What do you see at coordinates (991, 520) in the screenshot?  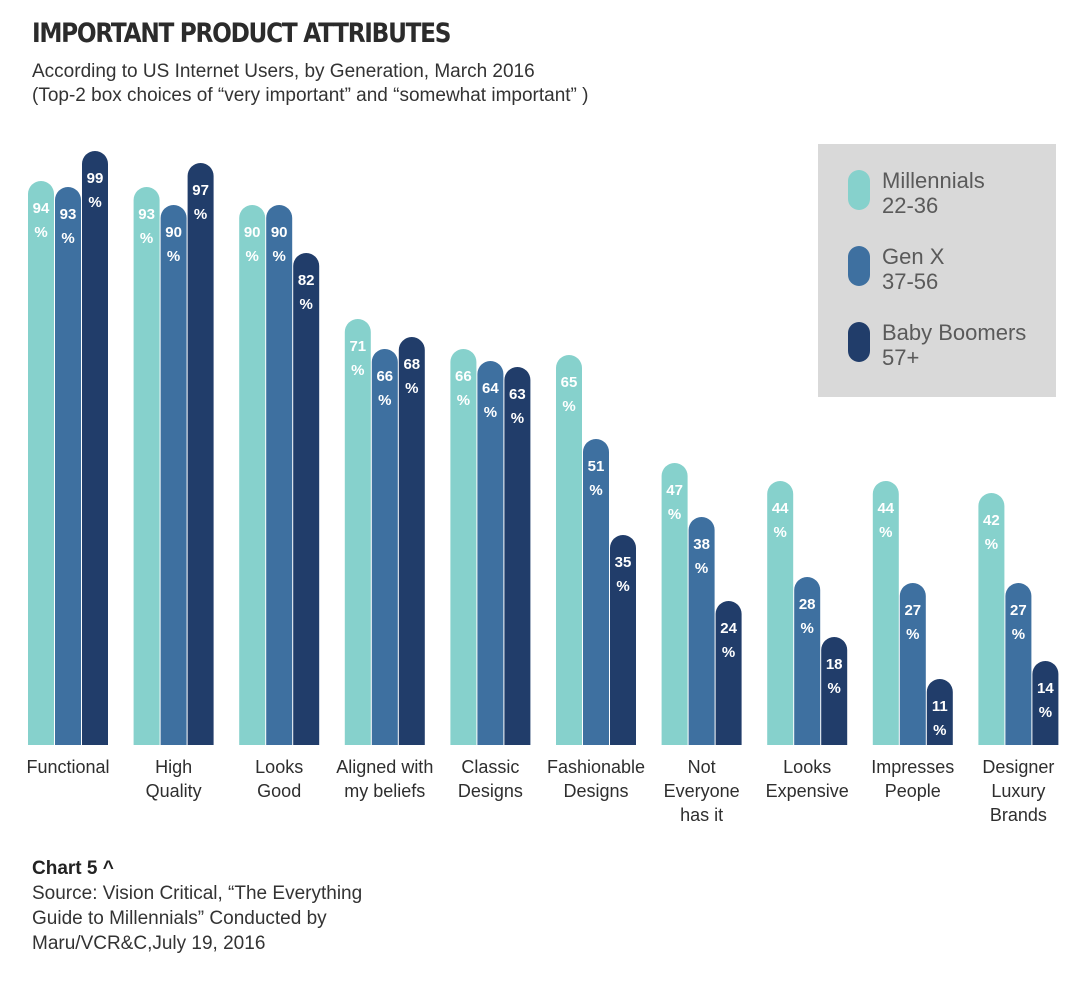 I see `value-label-millennials-9: 42` at bounding box center [991, 520].